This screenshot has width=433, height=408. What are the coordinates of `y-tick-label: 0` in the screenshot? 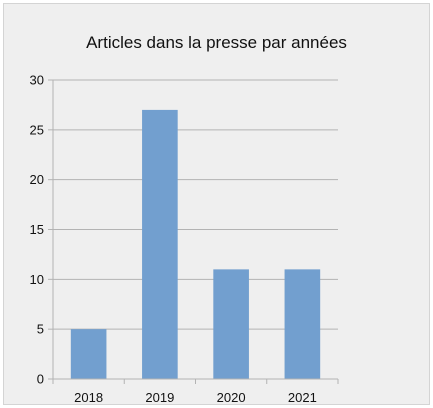 It's located at (40, 379).